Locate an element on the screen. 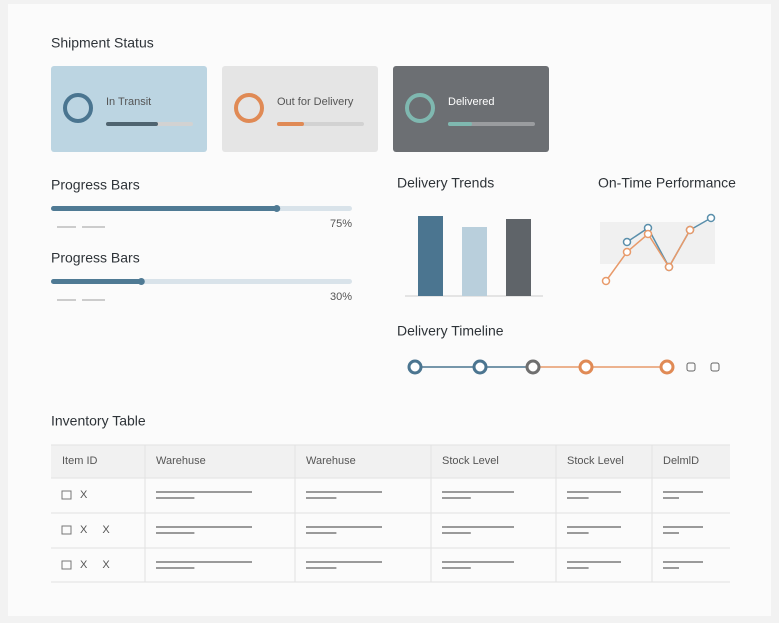 This screenshot has height=623, width=779. table-title: Inventory Table is located at coordinates (98, 421).